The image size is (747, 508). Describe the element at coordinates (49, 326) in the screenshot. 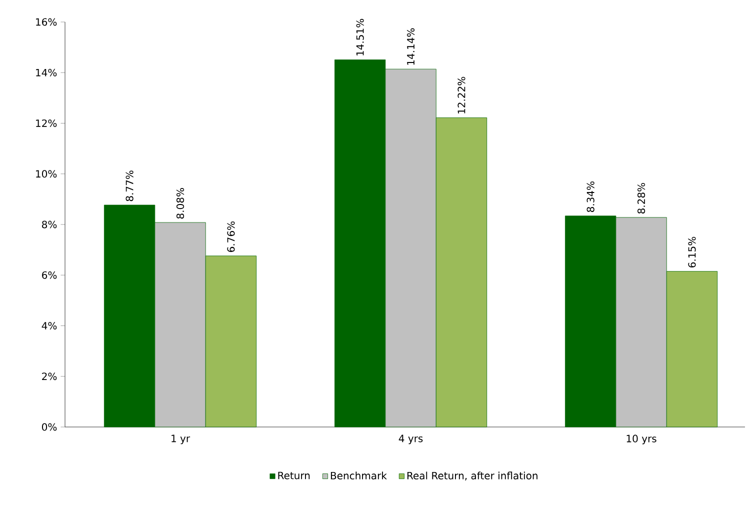

I see `y-tick-label: 4%` at that location.